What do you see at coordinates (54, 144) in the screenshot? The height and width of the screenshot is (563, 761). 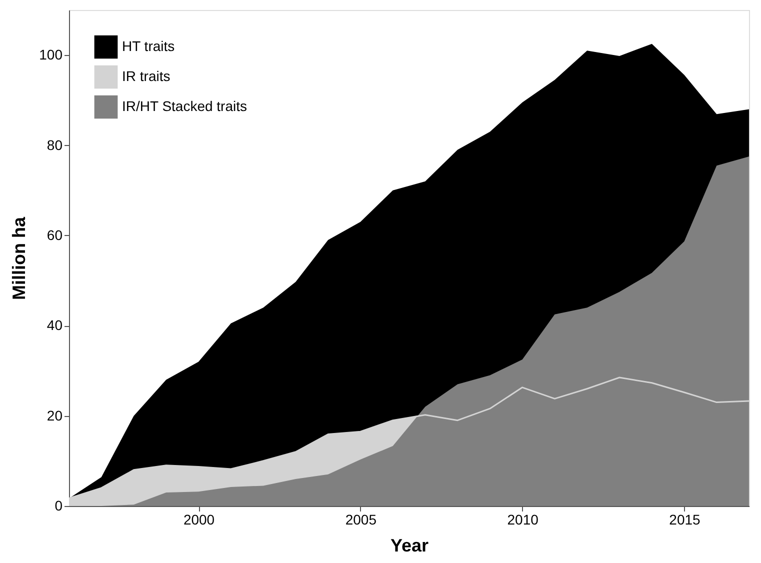 I see `y-tick-label: 80` at bounding box center [54, 144].